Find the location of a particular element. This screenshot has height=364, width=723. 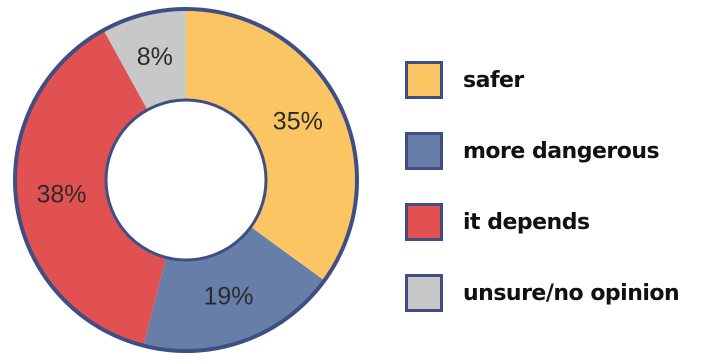

legend-item-it-depends: it depends is located at coordinates (564, 222).